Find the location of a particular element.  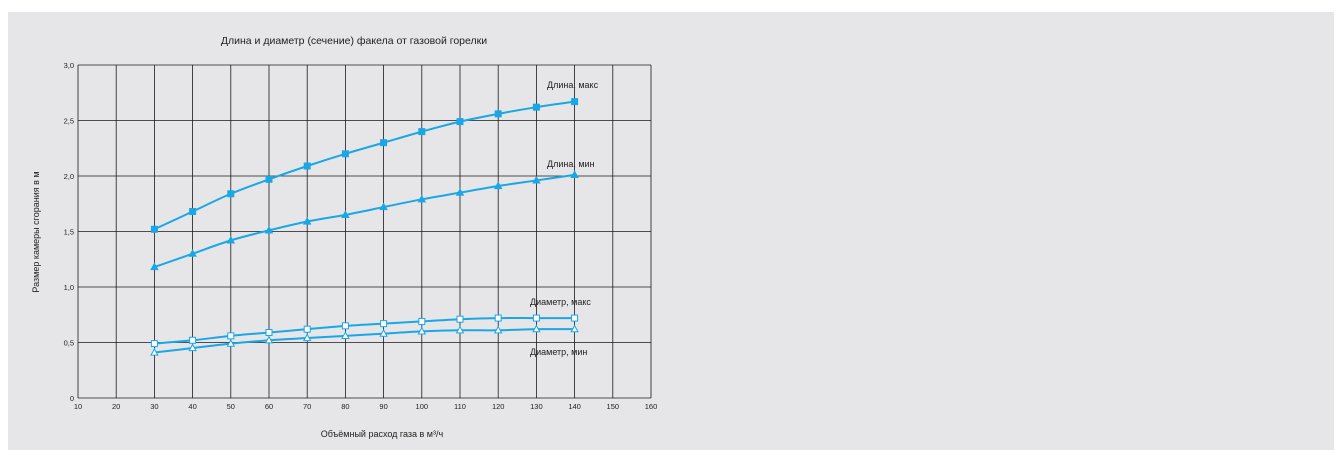

series-diameter-max is located at coordinates (364, 331).